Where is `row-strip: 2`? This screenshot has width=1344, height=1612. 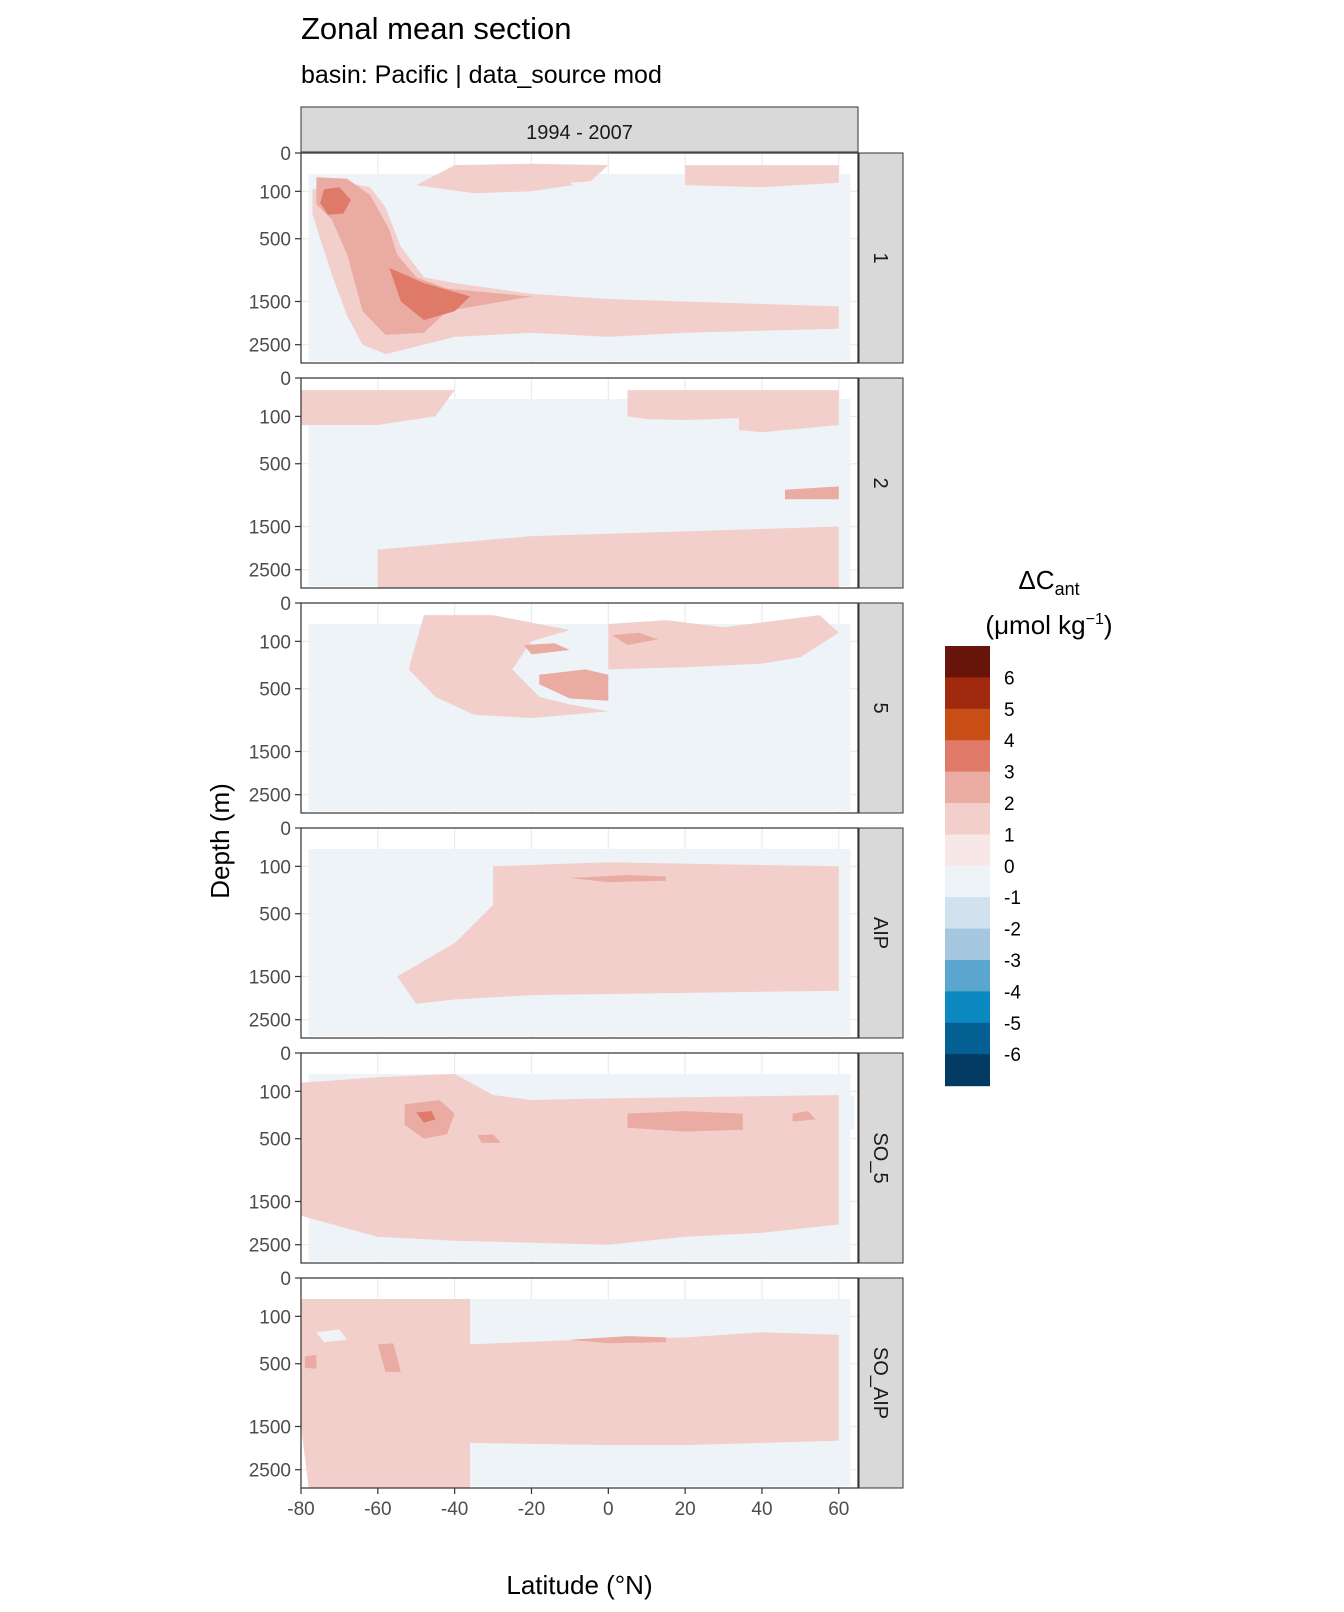 row-strip: 2 is located at coordinates (881, 483).